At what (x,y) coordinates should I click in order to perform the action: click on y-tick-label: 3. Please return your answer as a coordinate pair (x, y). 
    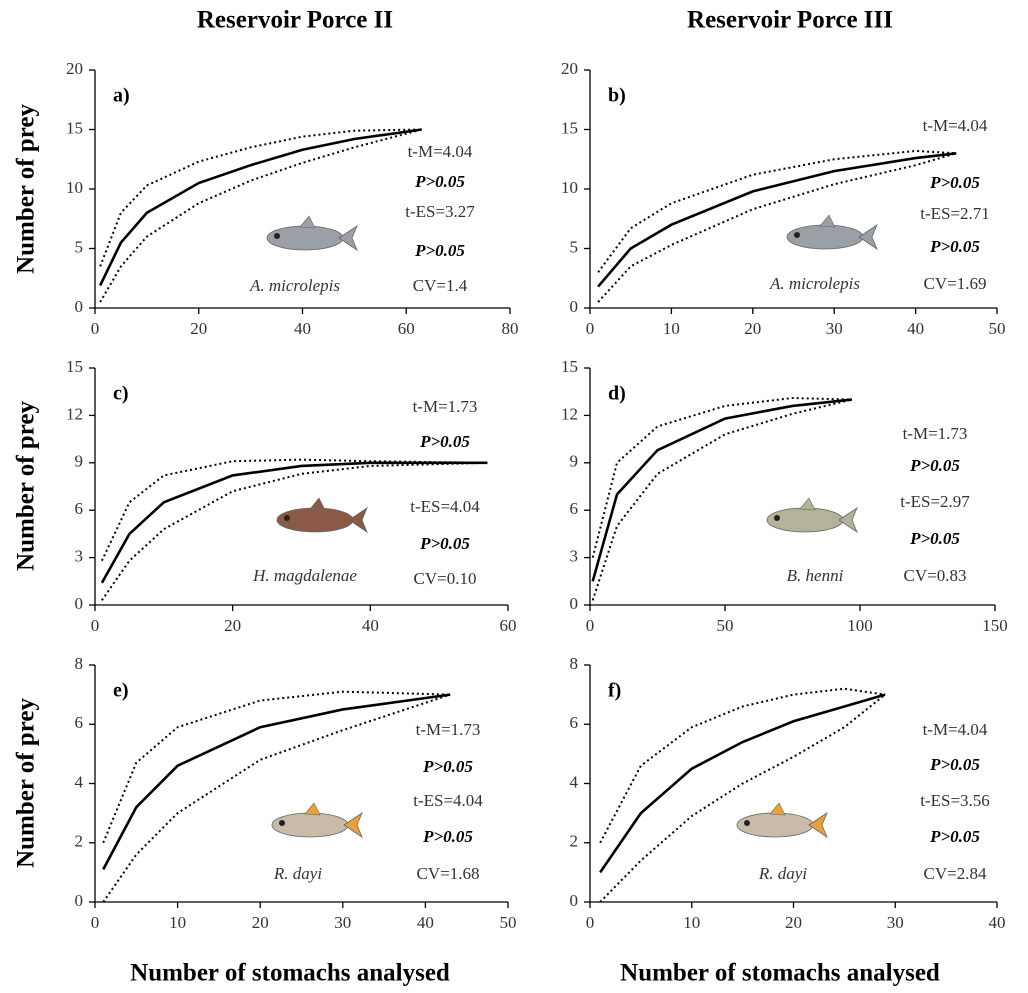
    Looking at the image, I should click on (79, 556).